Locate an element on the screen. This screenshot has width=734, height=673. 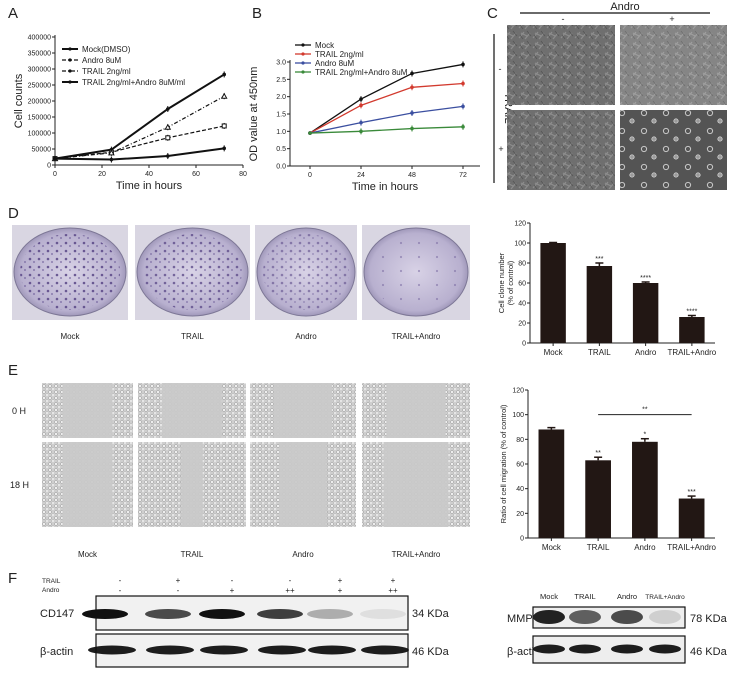
band-cd147 is located at coordinates (168, 614).